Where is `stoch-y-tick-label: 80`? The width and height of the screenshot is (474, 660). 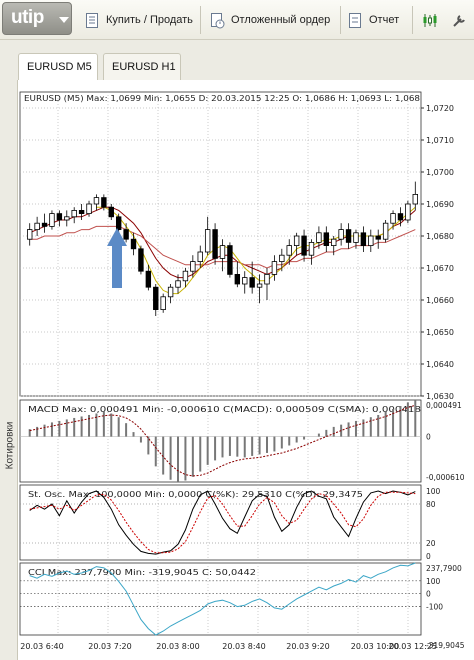
stoch-y-tick-label: 80 is located at coordinates (431, 504).